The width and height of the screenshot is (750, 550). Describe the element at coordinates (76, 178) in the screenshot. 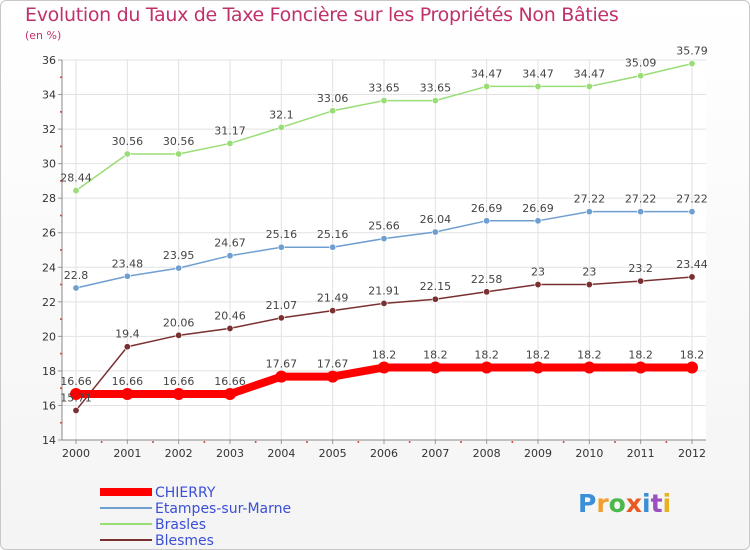

I see `data-label: 28.44` at that location.